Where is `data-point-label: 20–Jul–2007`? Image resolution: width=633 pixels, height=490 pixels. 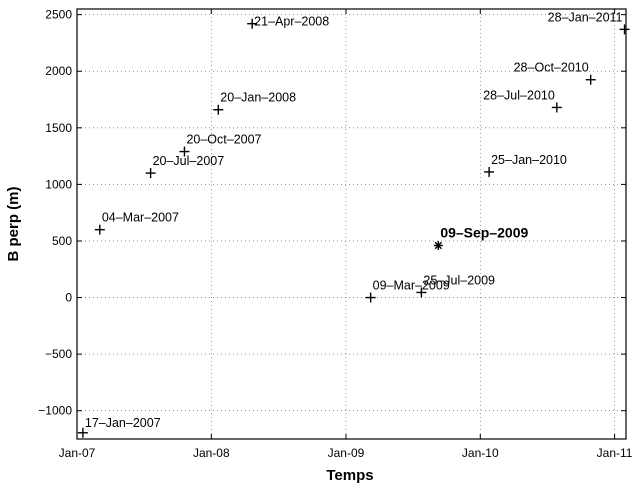
data-point-label: 20–Jul–2007 is located at coordinates (189, 161).